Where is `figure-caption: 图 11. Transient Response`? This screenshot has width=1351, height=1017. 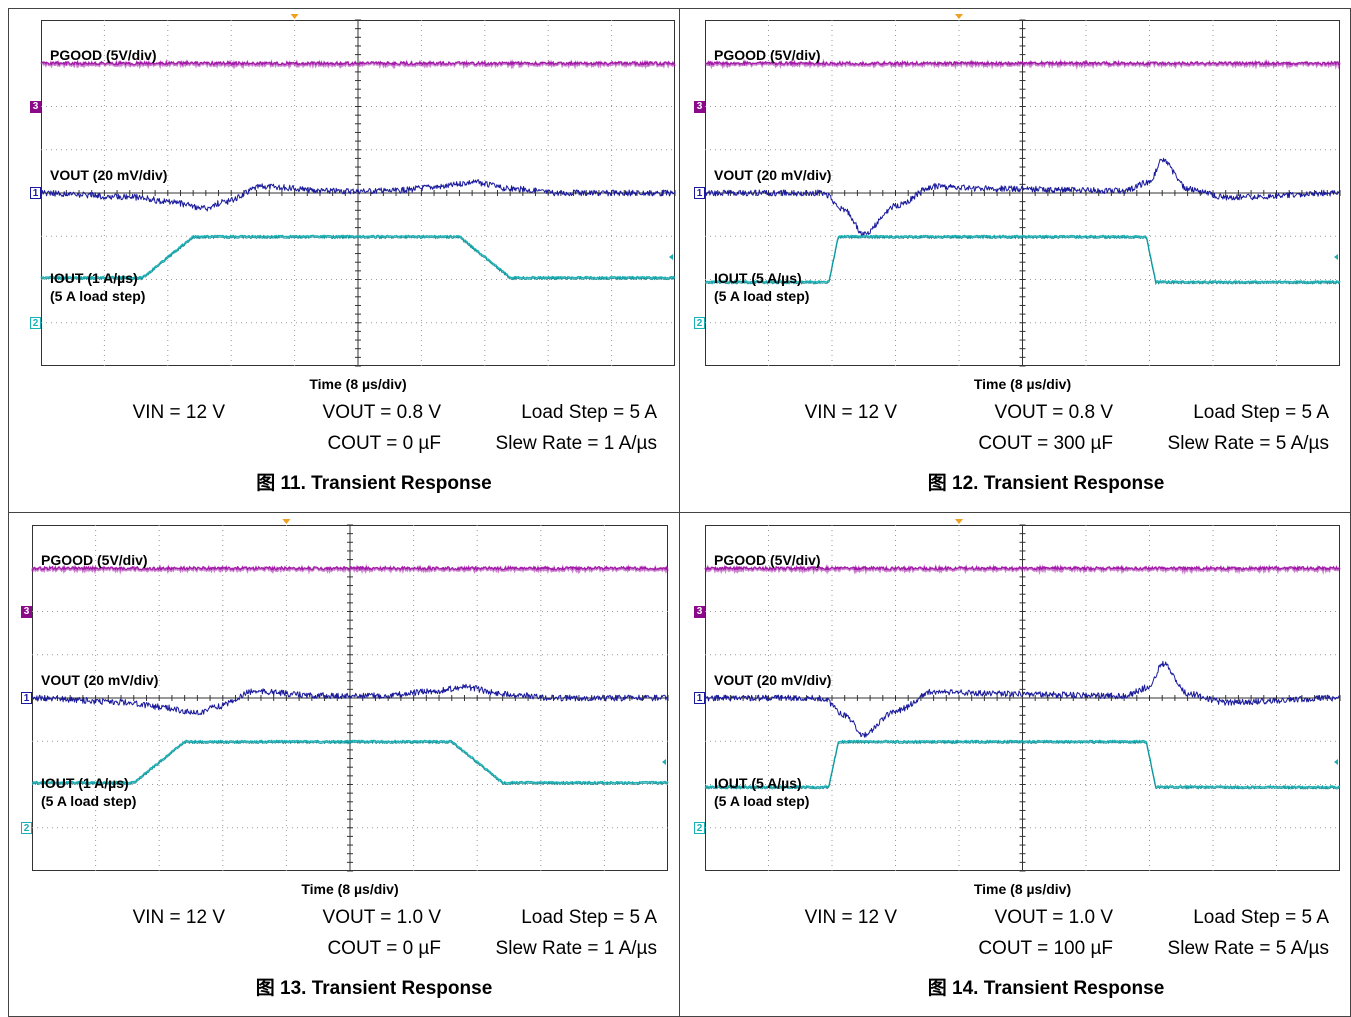 figure-caption: 图 11. Transient Response is located at coordinates (374, 483).